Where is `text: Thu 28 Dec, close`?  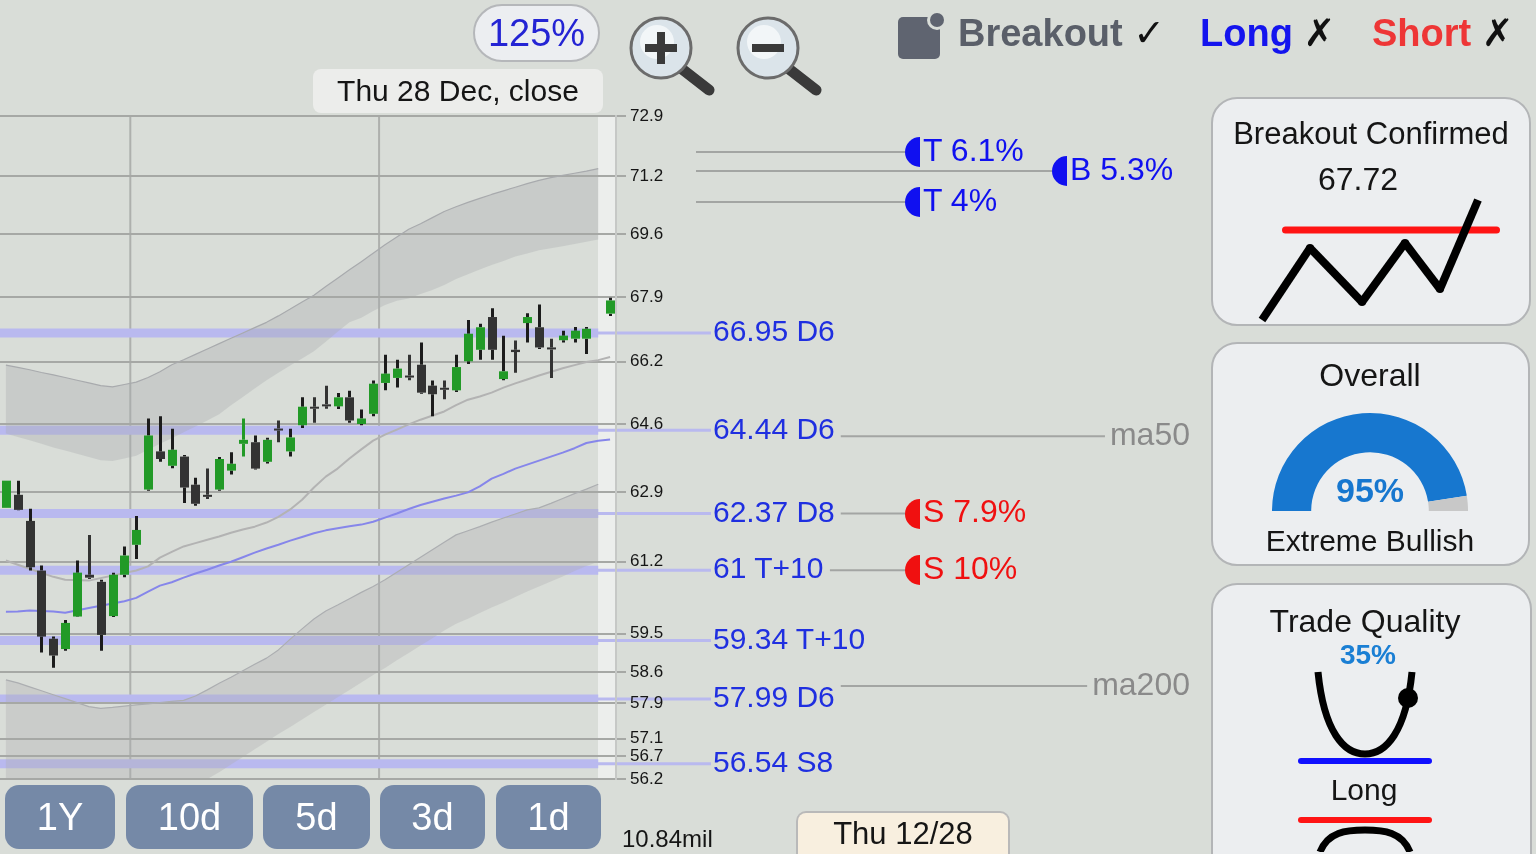 text: Thu 28 Dec, close is located at coordinates (458, 90).